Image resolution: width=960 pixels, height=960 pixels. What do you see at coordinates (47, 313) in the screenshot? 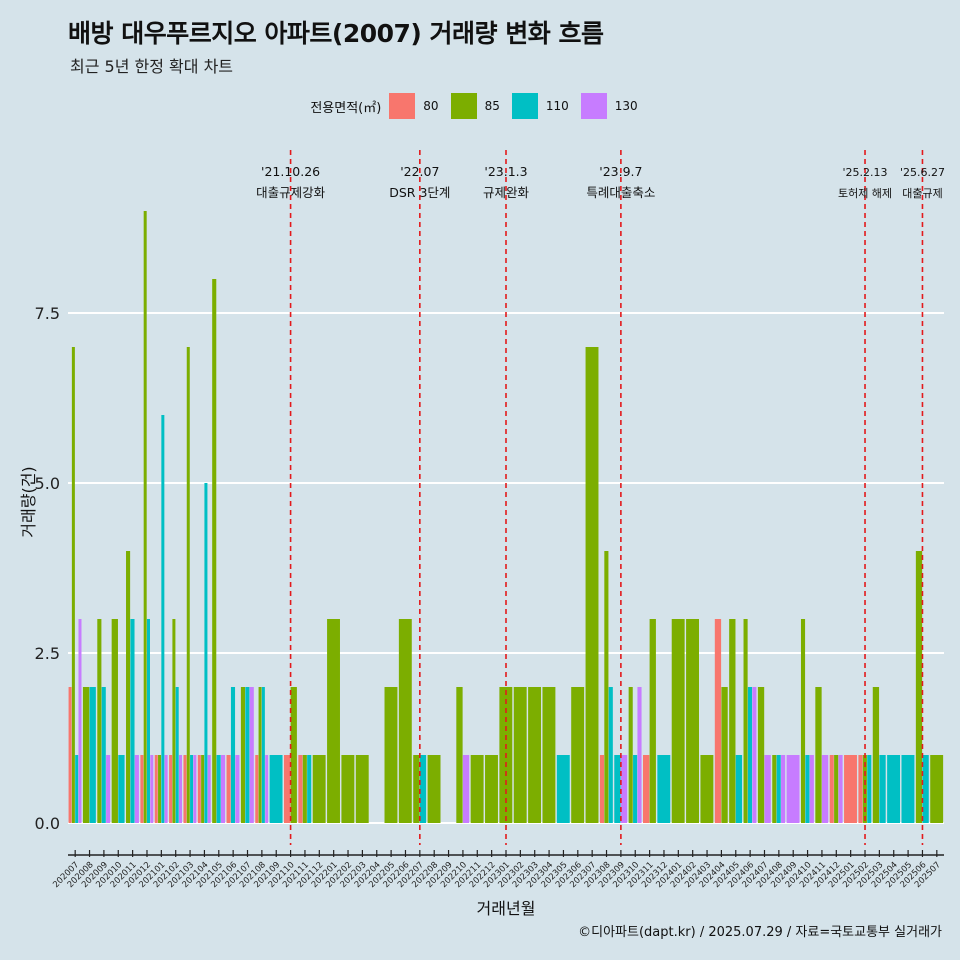
I see `y-tick-label: 7.5` at bounding box center [47, 313].